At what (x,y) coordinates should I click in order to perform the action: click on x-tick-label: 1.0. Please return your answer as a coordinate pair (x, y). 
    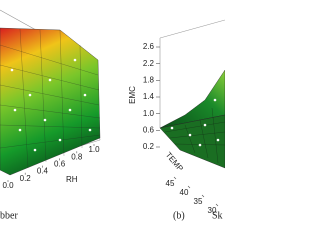
    Looking at the image, I should click on (94, 149).